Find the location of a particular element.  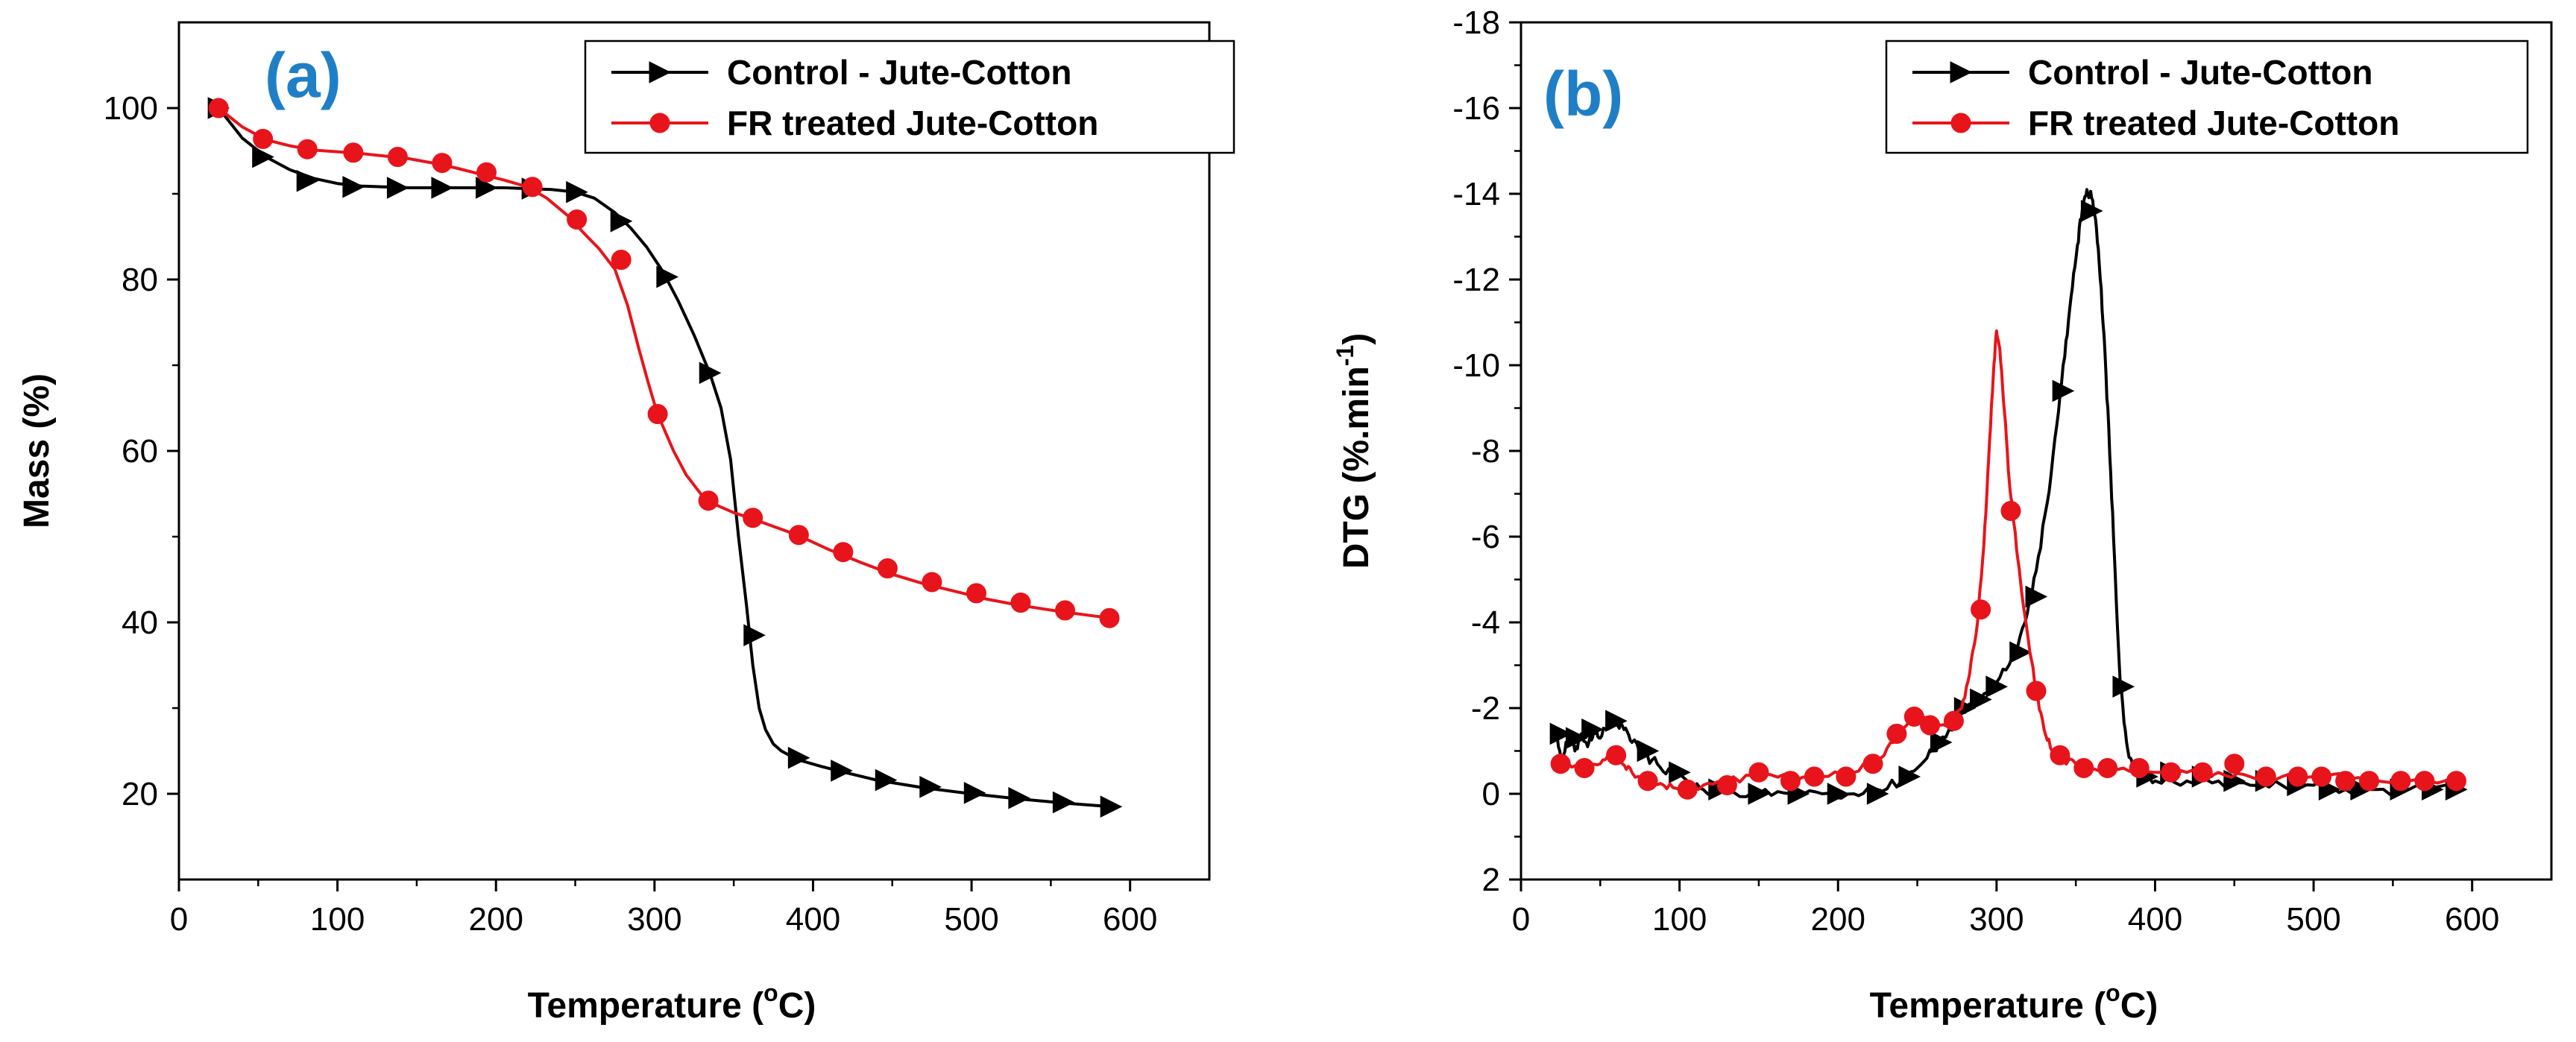

y-tick-label: -6 is located at coordinates (1485, 537).